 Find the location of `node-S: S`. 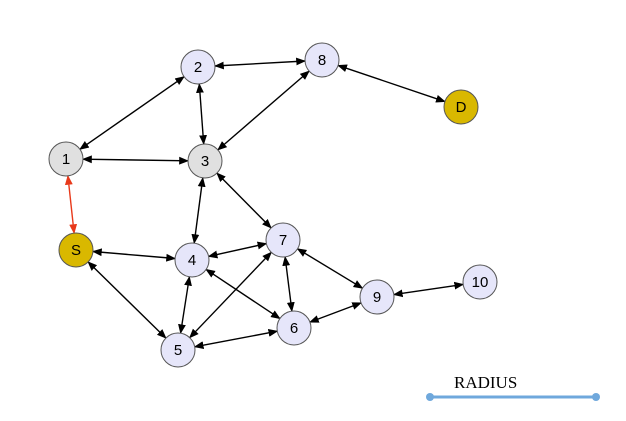

node-S: S is located at coordinates (76, 250).